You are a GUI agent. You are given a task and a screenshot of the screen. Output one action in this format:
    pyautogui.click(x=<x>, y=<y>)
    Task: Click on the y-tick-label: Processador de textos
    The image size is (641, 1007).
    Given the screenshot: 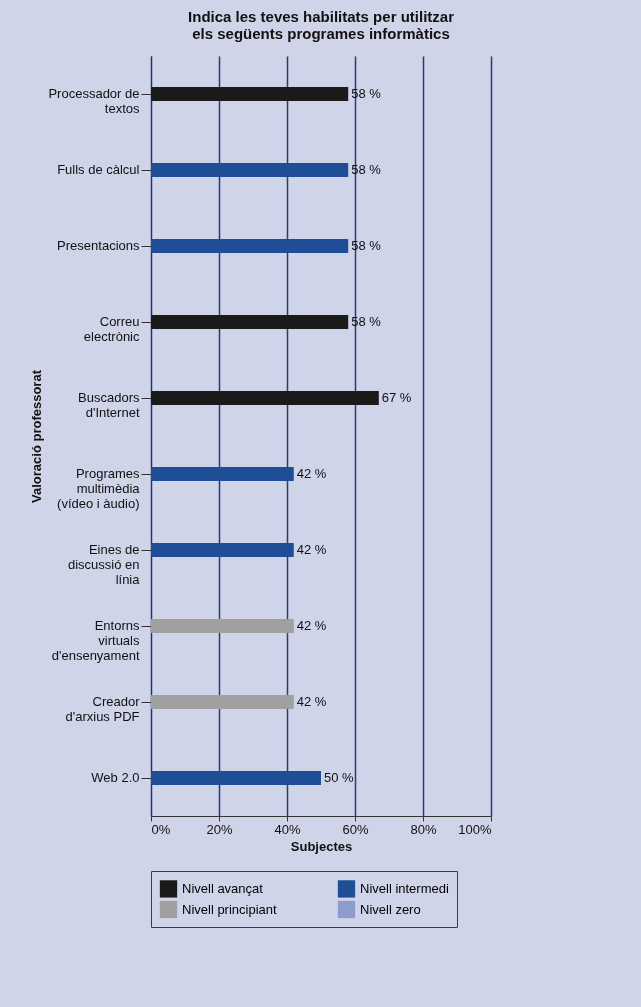 What is the action you would take?
    pyautogui.click(x=94, y=101)
    